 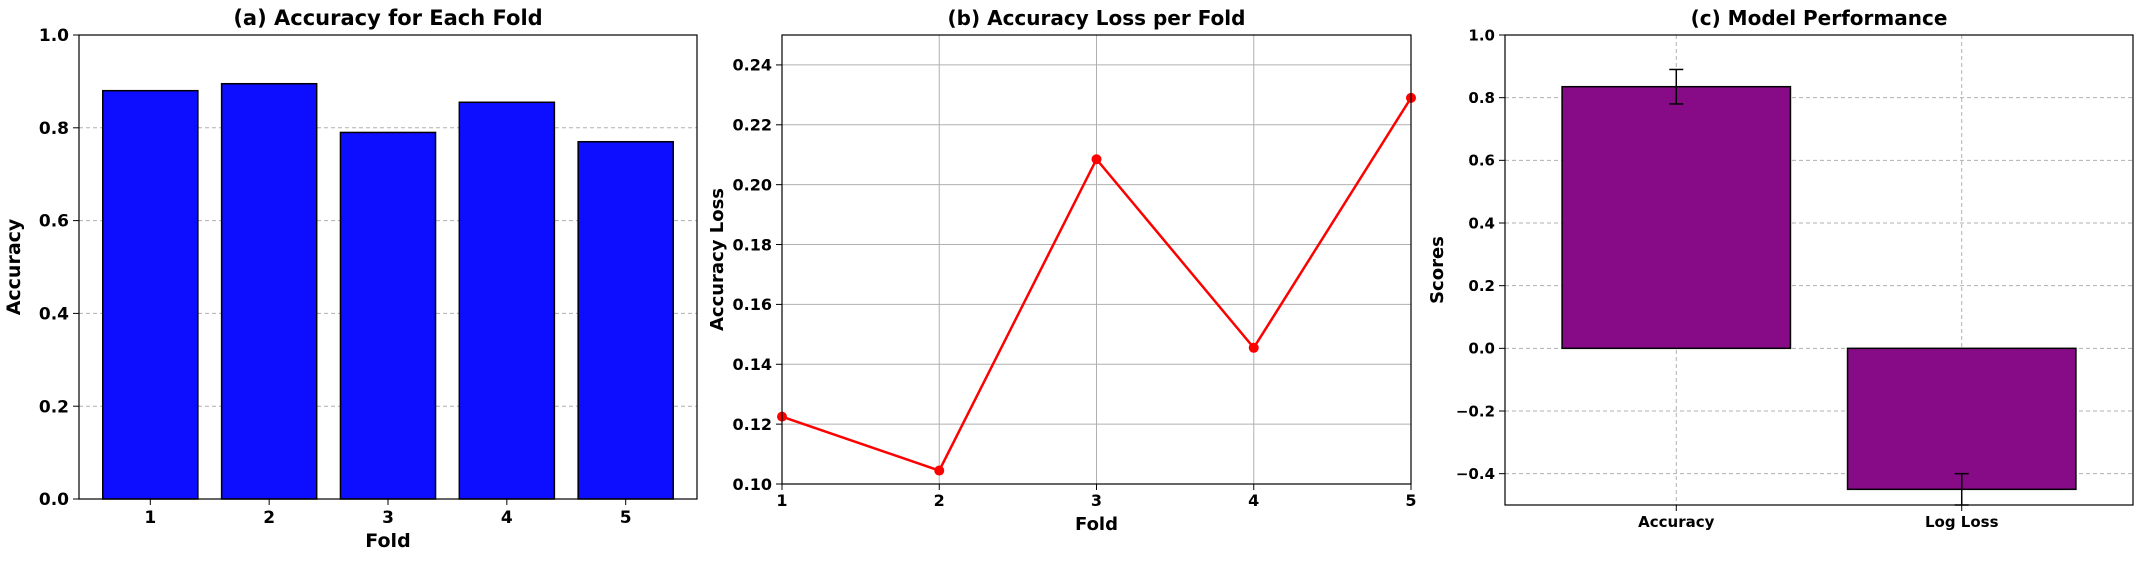 What do you see at coordinates (752, 304) in the screenshot?
I see `y-tick-label: 0.16` at bounding box center [752, 304].